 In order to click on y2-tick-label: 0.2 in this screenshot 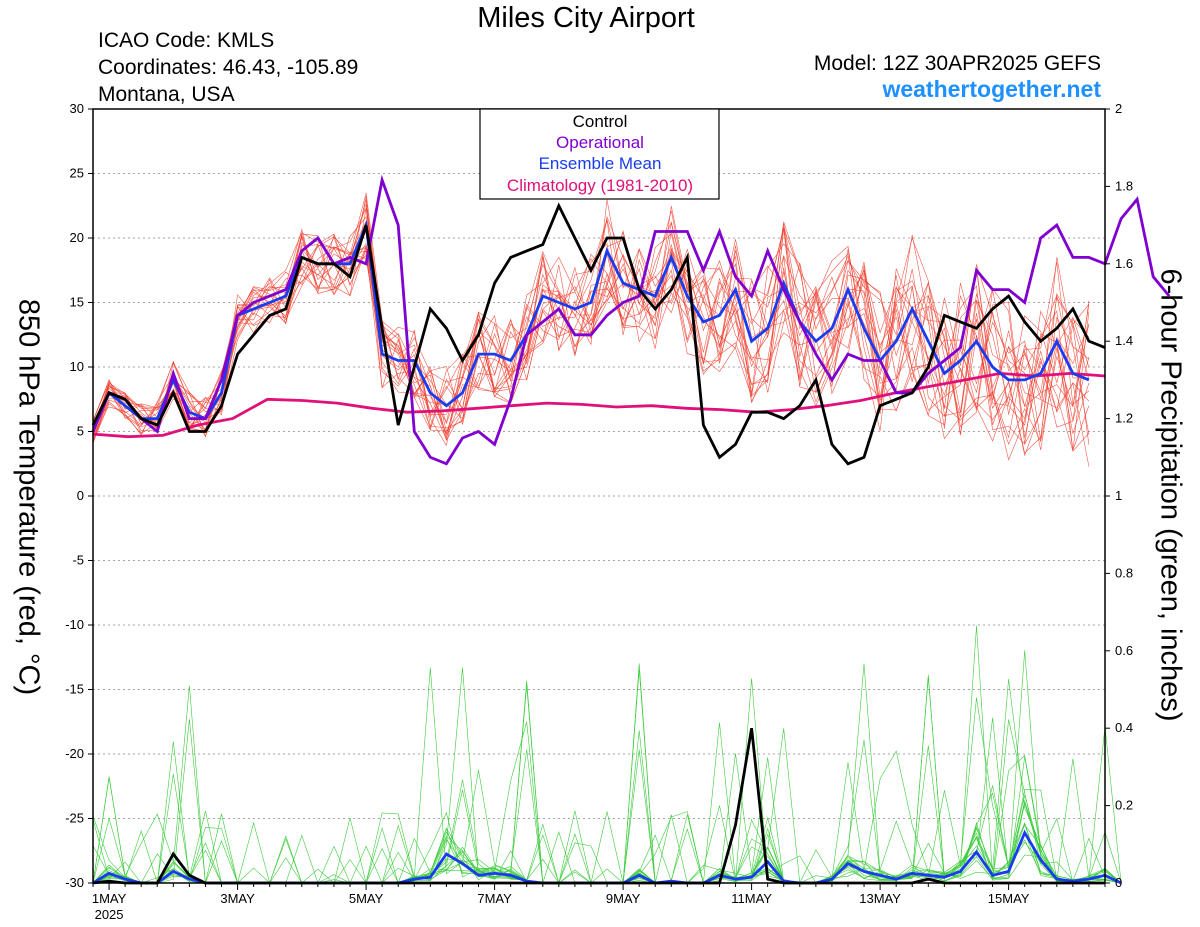, I will do `click(1124, 805)`.